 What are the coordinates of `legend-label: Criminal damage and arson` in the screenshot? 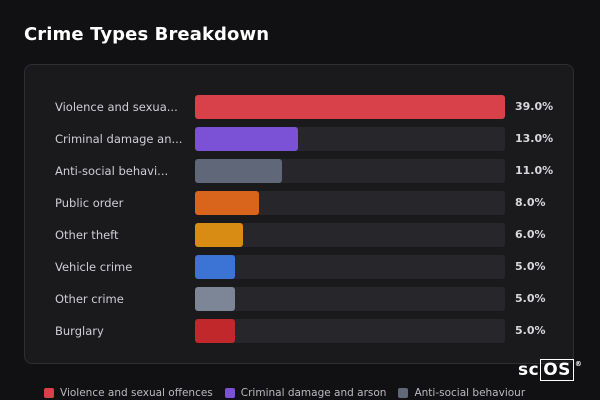 It's located at (313, 393).